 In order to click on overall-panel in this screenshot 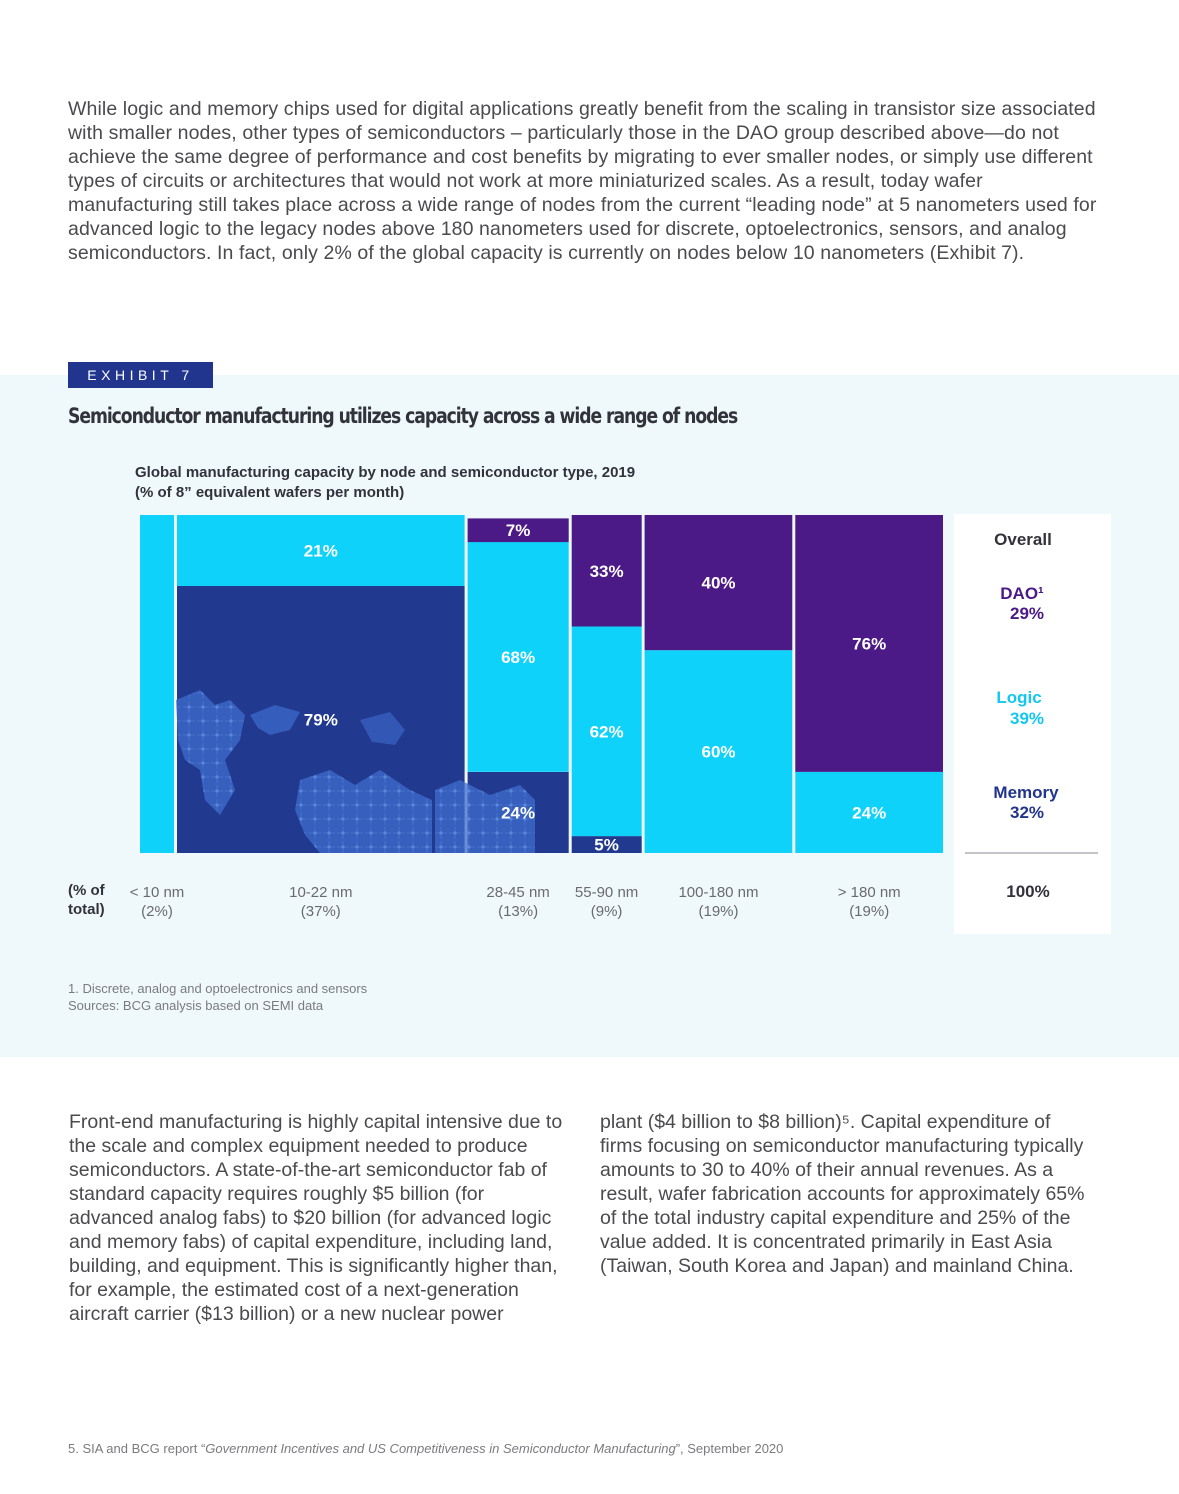, I will do `click(1032, 724)`.